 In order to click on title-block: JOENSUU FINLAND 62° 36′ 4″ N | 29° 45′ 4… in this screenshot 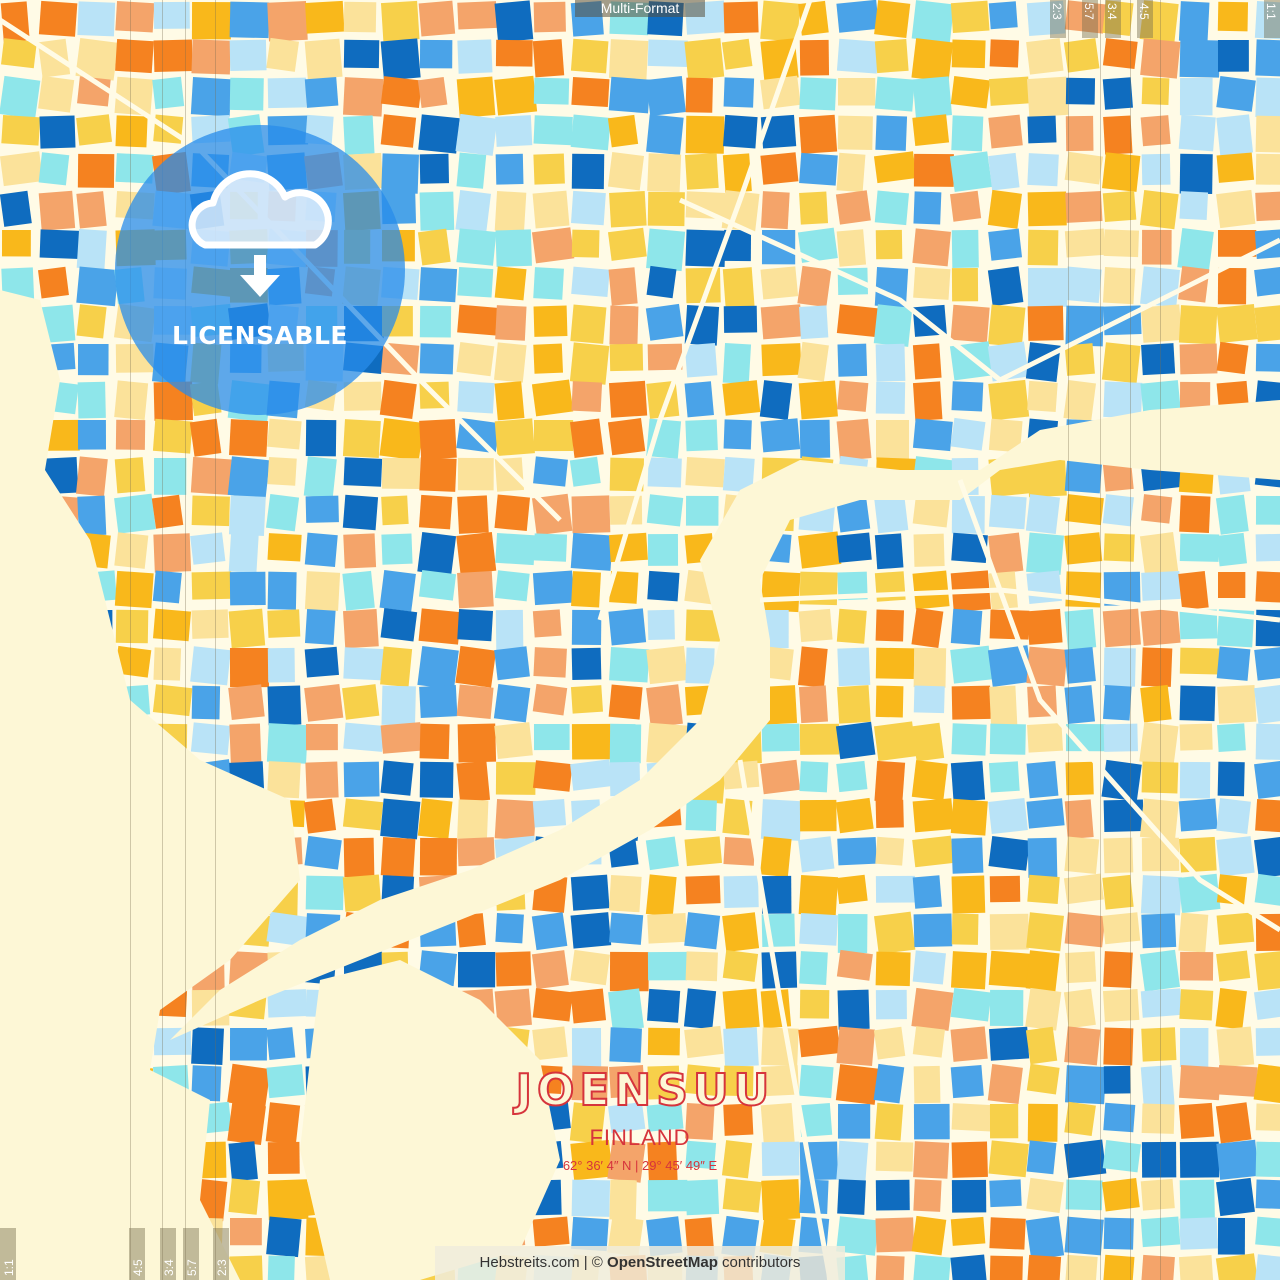, I will do `click(645, 1119)`.